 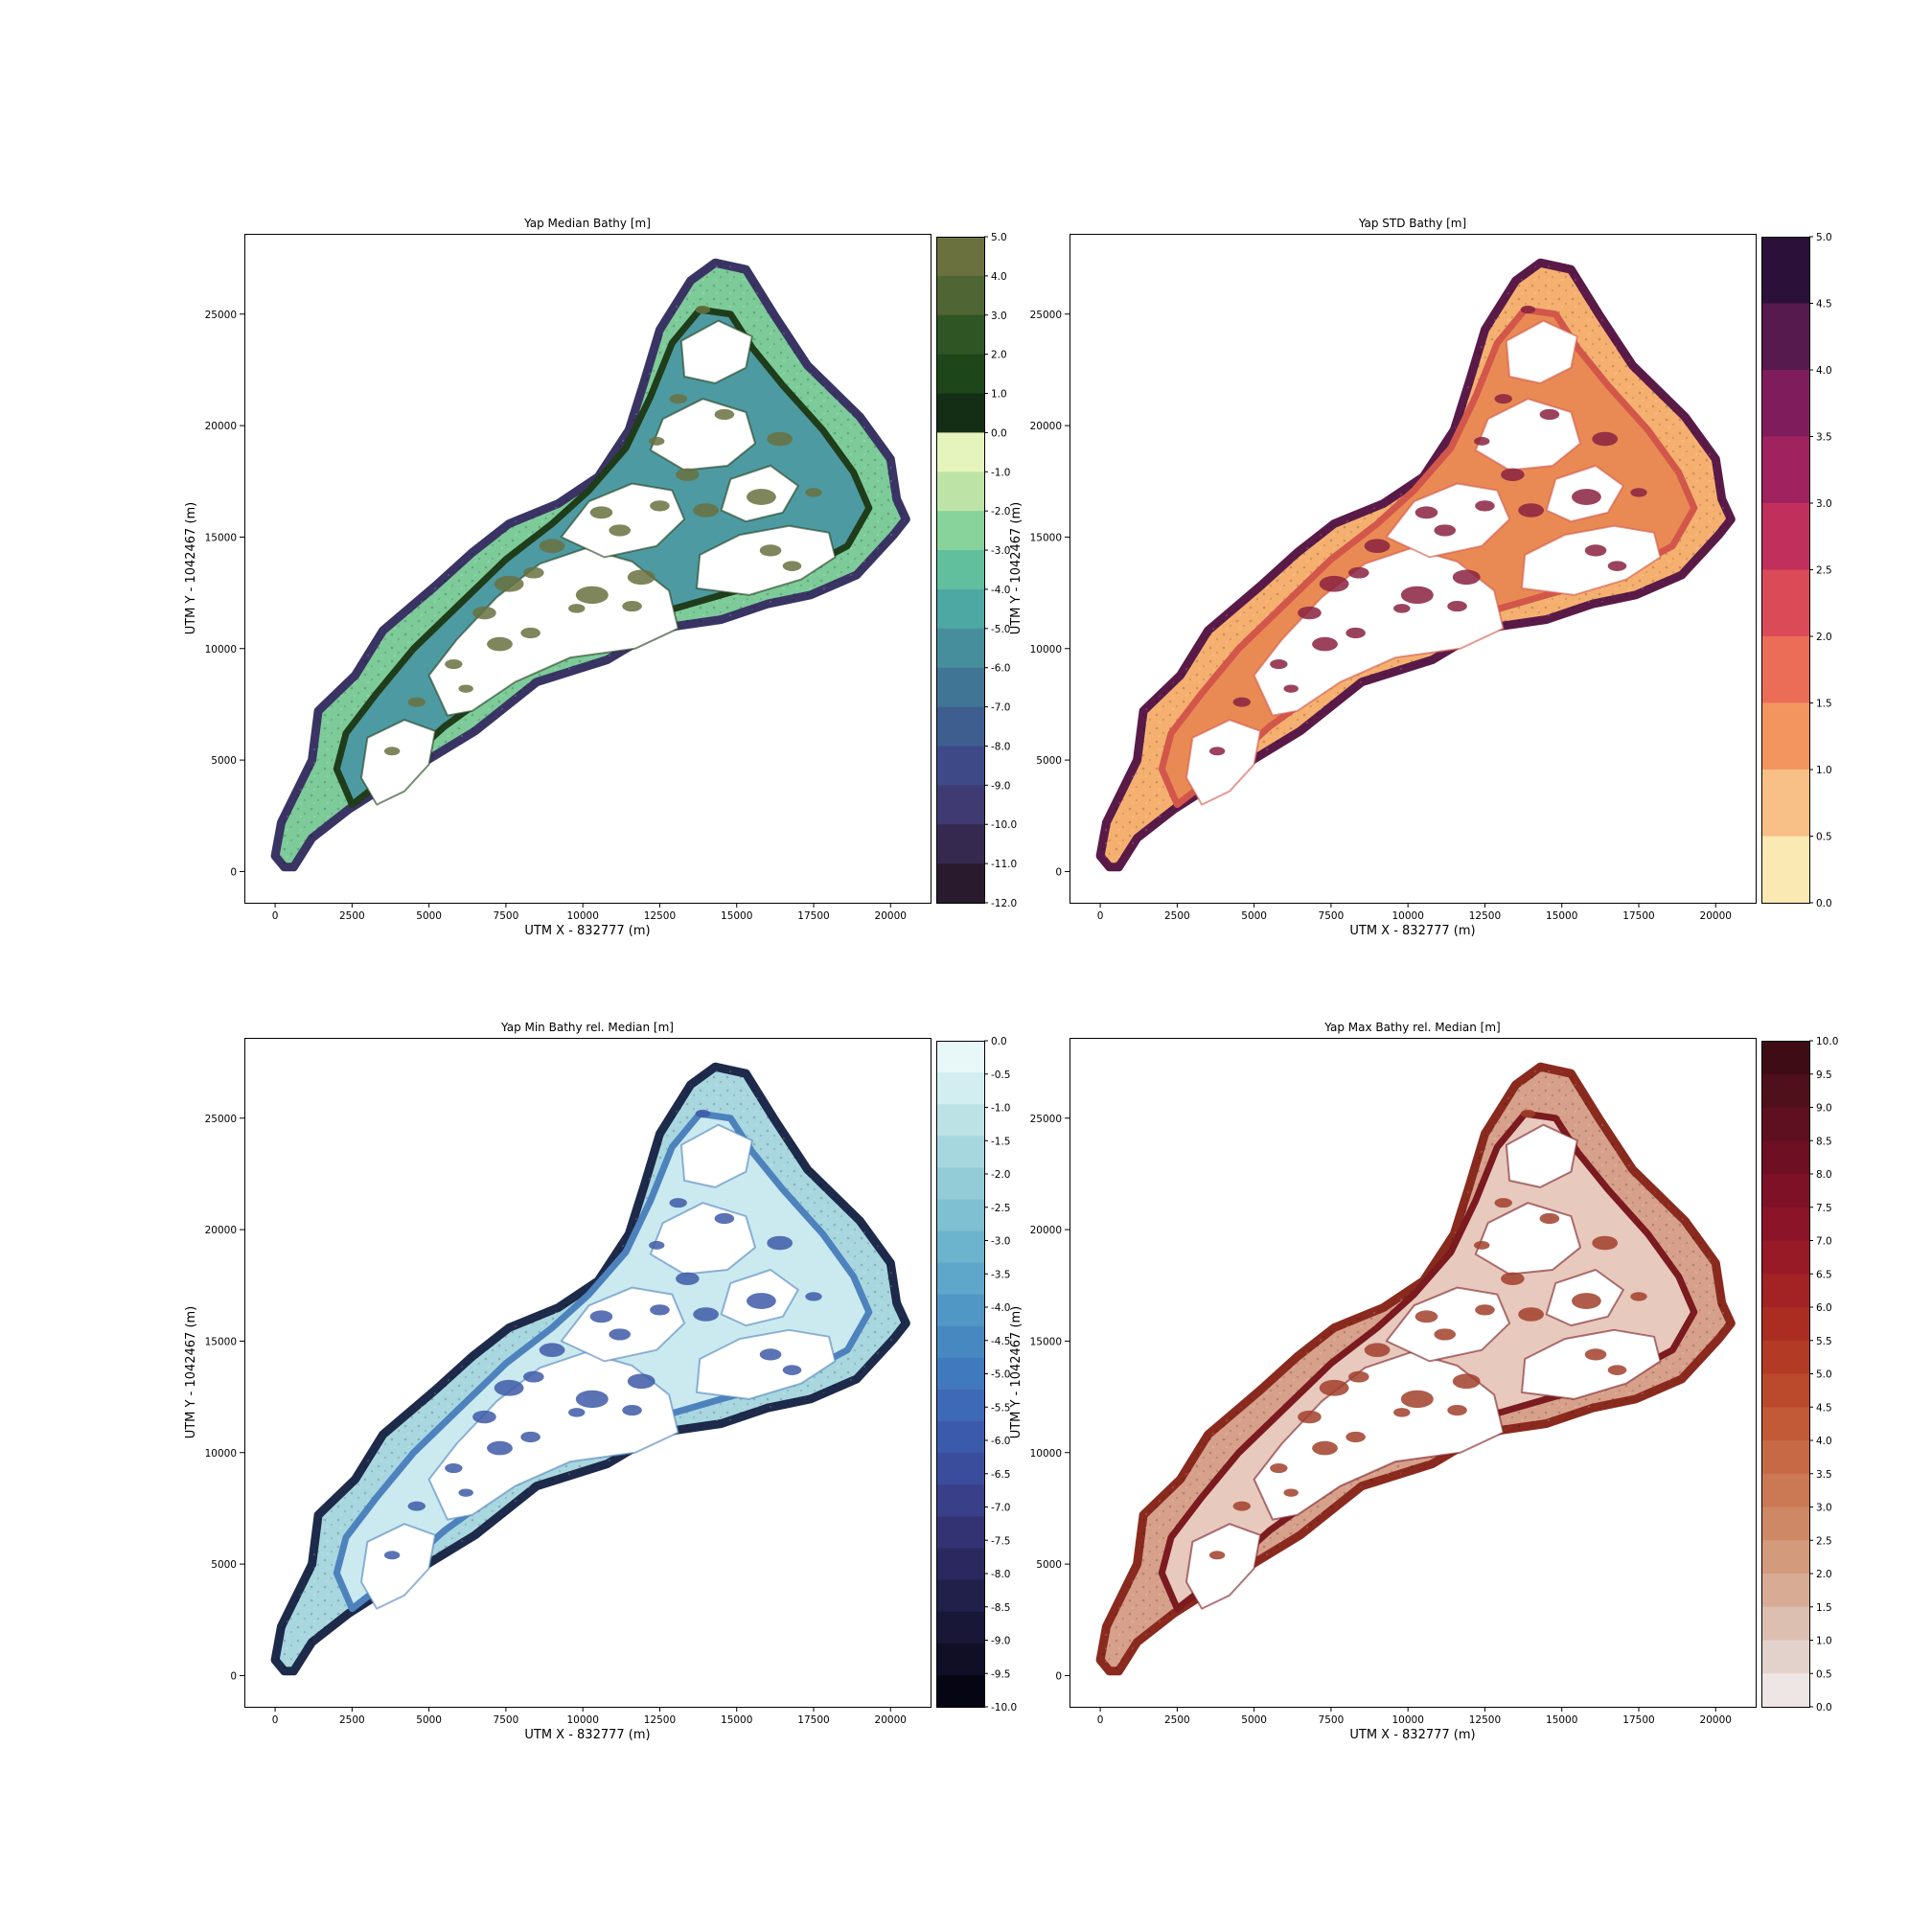 What do you see at coordinates (191, 1372) in the screenshot?
I see `y-axis-label: UTM Y - 1042467 (m)` at bounding box center [191, 1372].